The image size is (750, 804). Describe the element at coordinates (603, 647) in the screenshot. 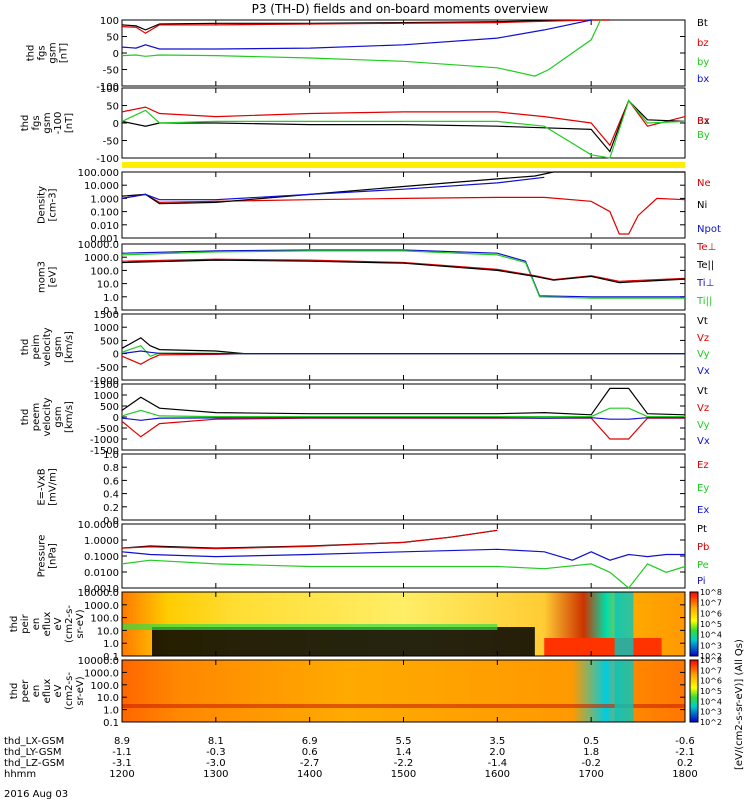

I see `spectrogram-low-energy-red` at that location.